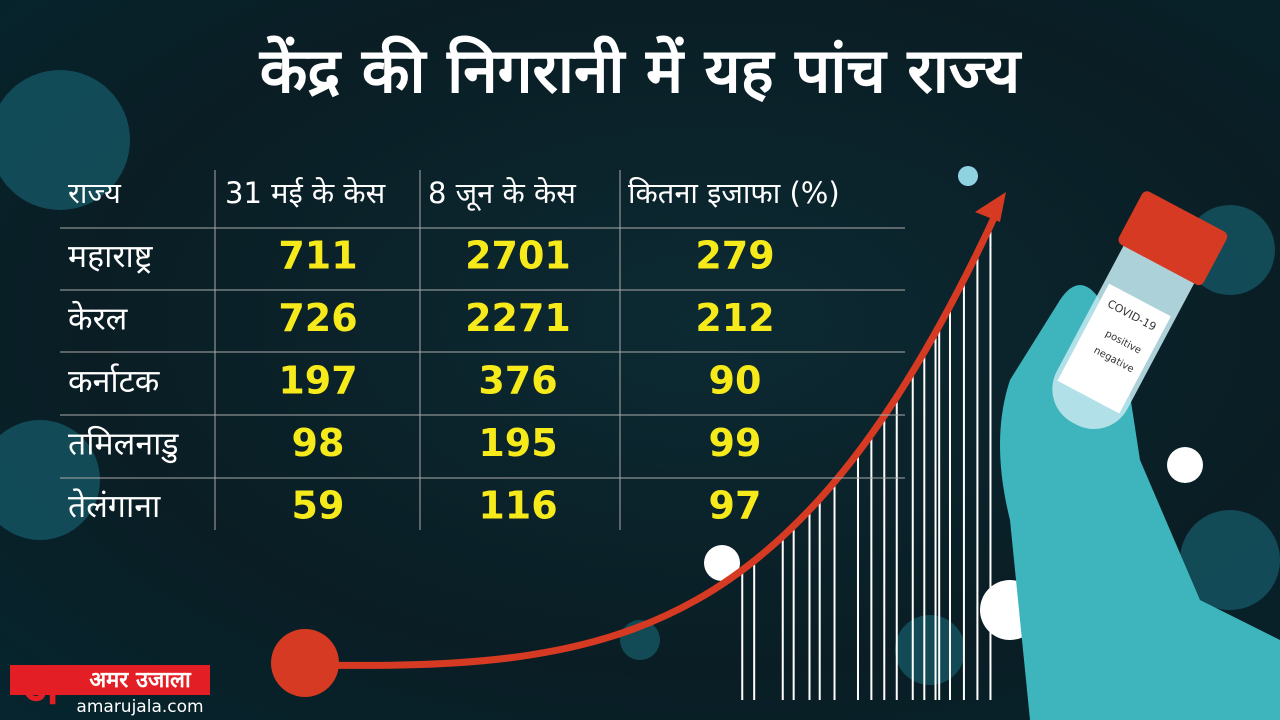  I want to click on table-value: 376, so click(517, 381).